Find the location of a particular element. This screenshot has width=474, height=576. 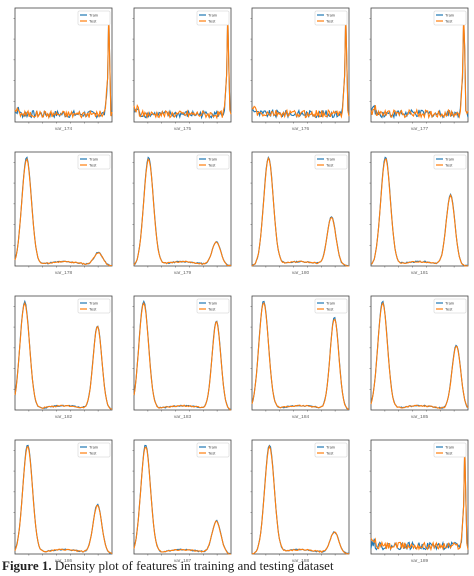

density-panel-var_185: Train Test var_185 is located at coordinates (415, 356).